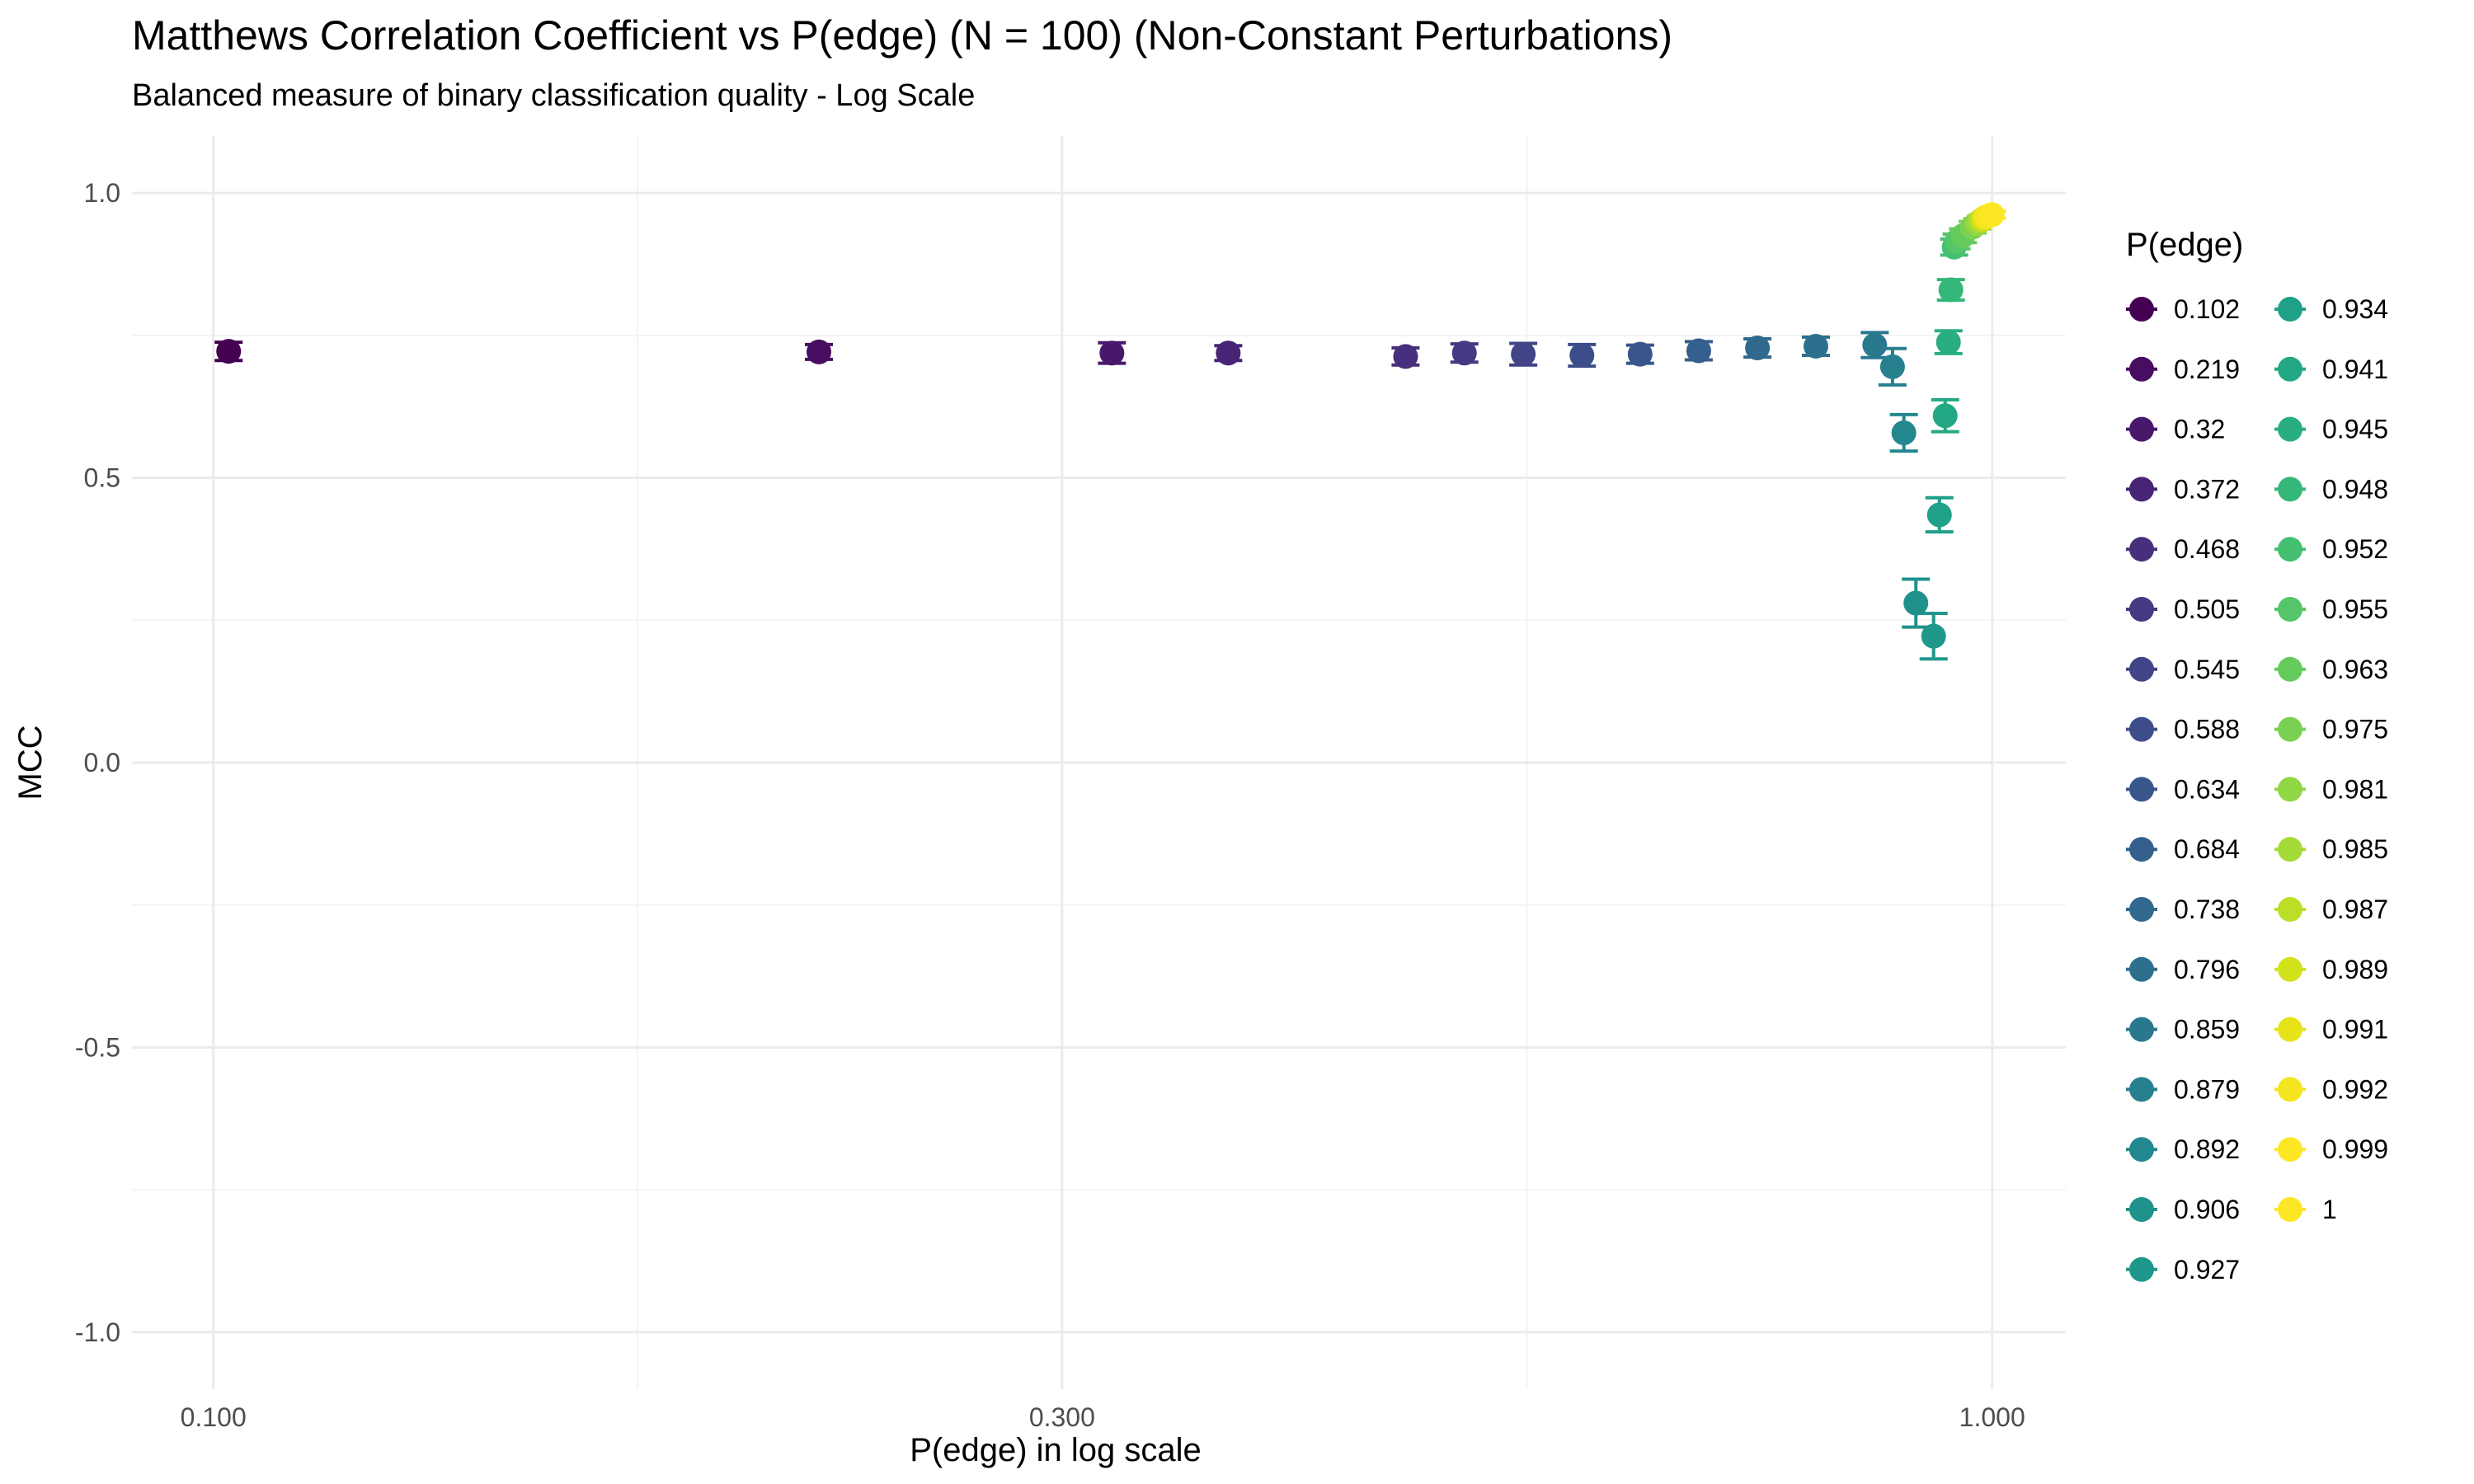 The height and width of the screenshot is (1484, 2474). Describe the element at coordinates (2207, 849) in the screenshot. I see `legend-label: 0.684` at that location.